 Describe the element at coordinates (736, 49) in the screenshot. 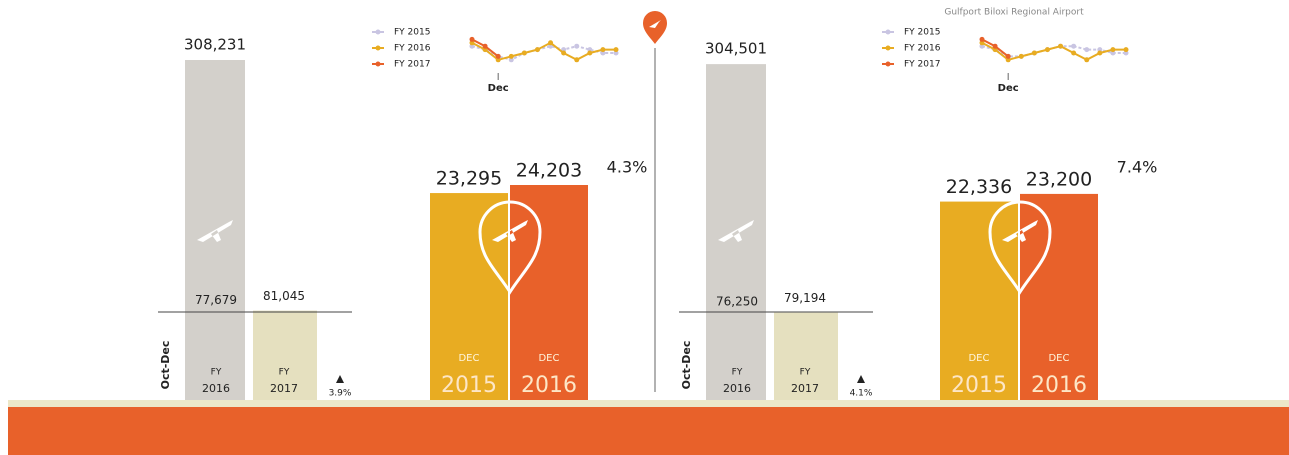

I see `total-label: 304,501` at that location.